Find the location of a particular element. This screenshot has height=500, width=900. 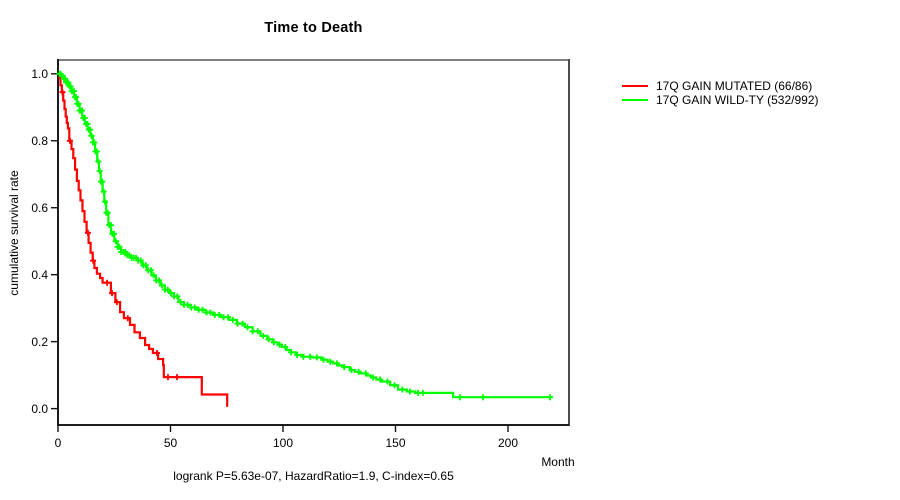

legend-label: 17Q GAIN WILD-TY (532/992) is located at coordinates (737, 100).